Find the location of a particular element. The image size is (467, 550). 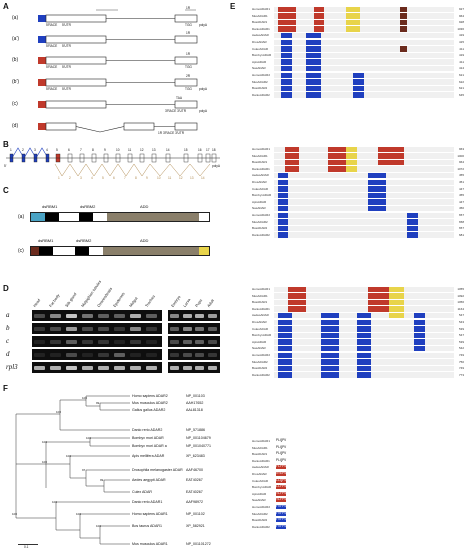

c-terminal-segment is located at coordinates (204, 251).